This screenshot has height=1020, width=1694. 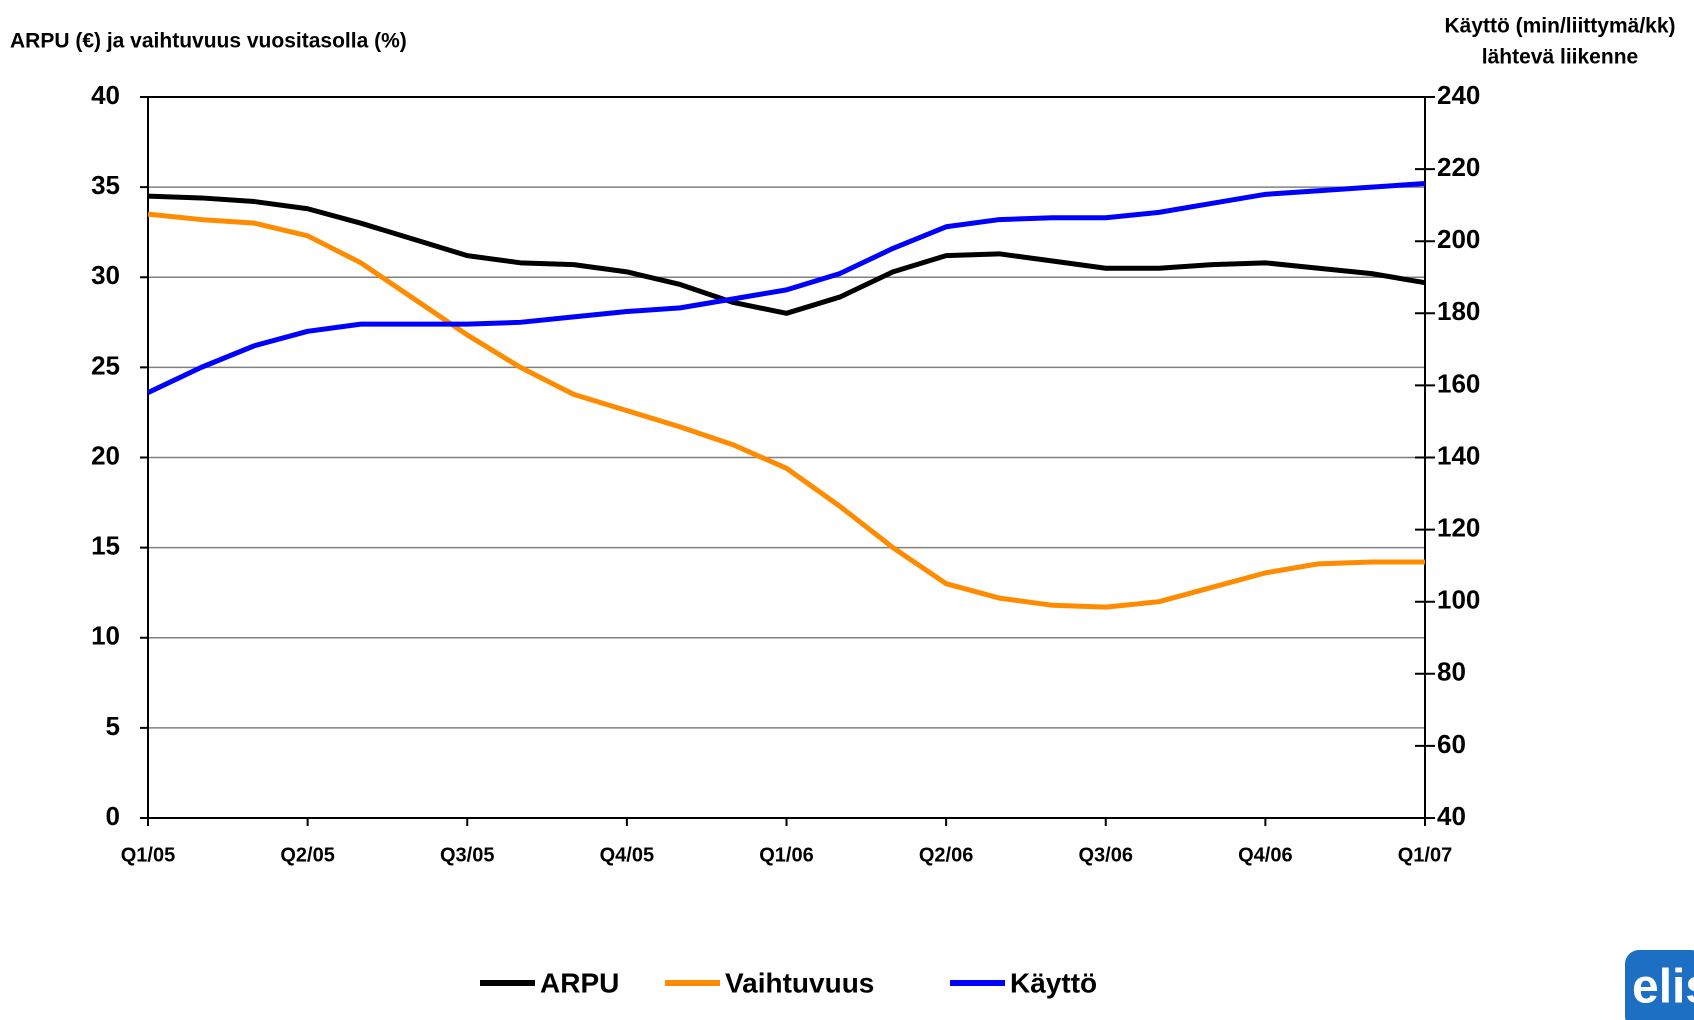 I want to click on y2-tick-label: 220, so click(x=1458, y=167).